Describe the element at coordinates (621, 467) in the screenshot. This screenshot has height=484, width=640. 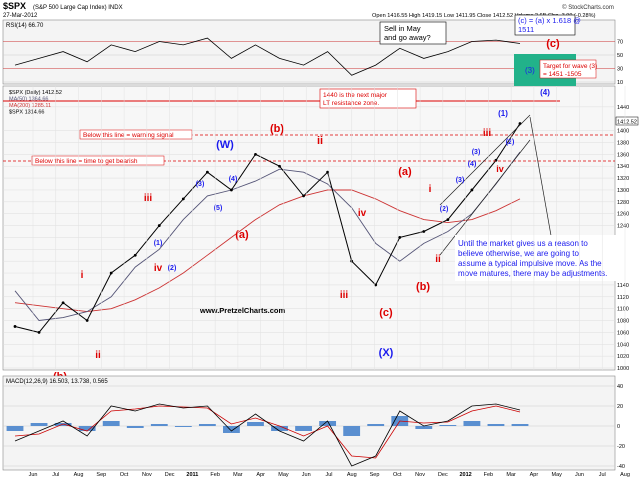
I see `macd-tick-label: -40` at that location.